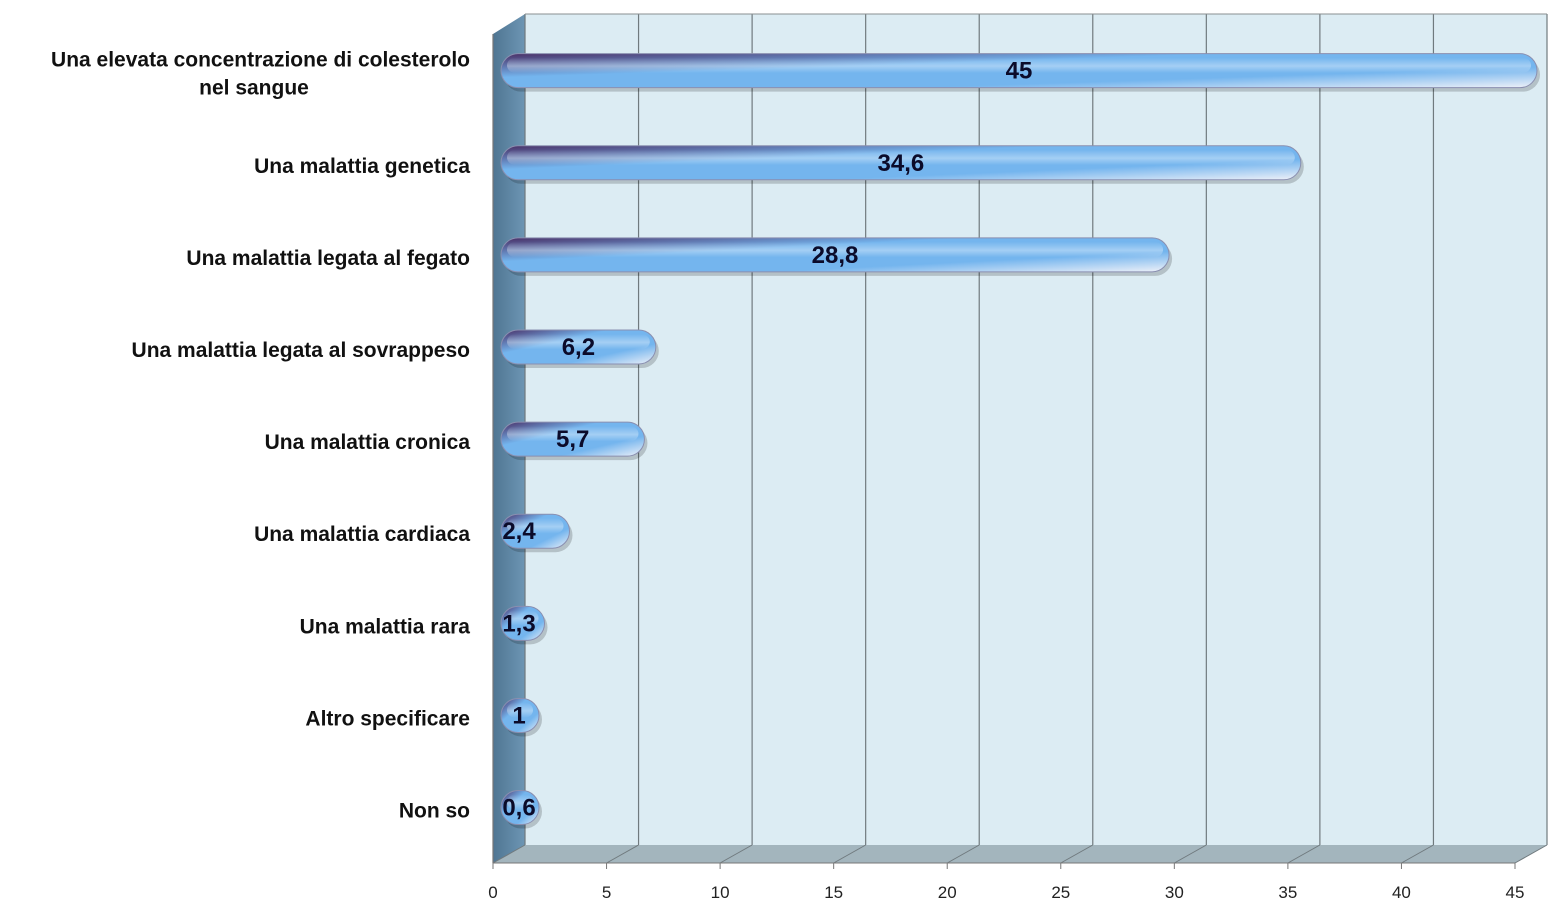 The image size is (1557, 913). Describe the element at coordinates (1019, 71) in the screenshot. I see `data-label: 45` at that location.